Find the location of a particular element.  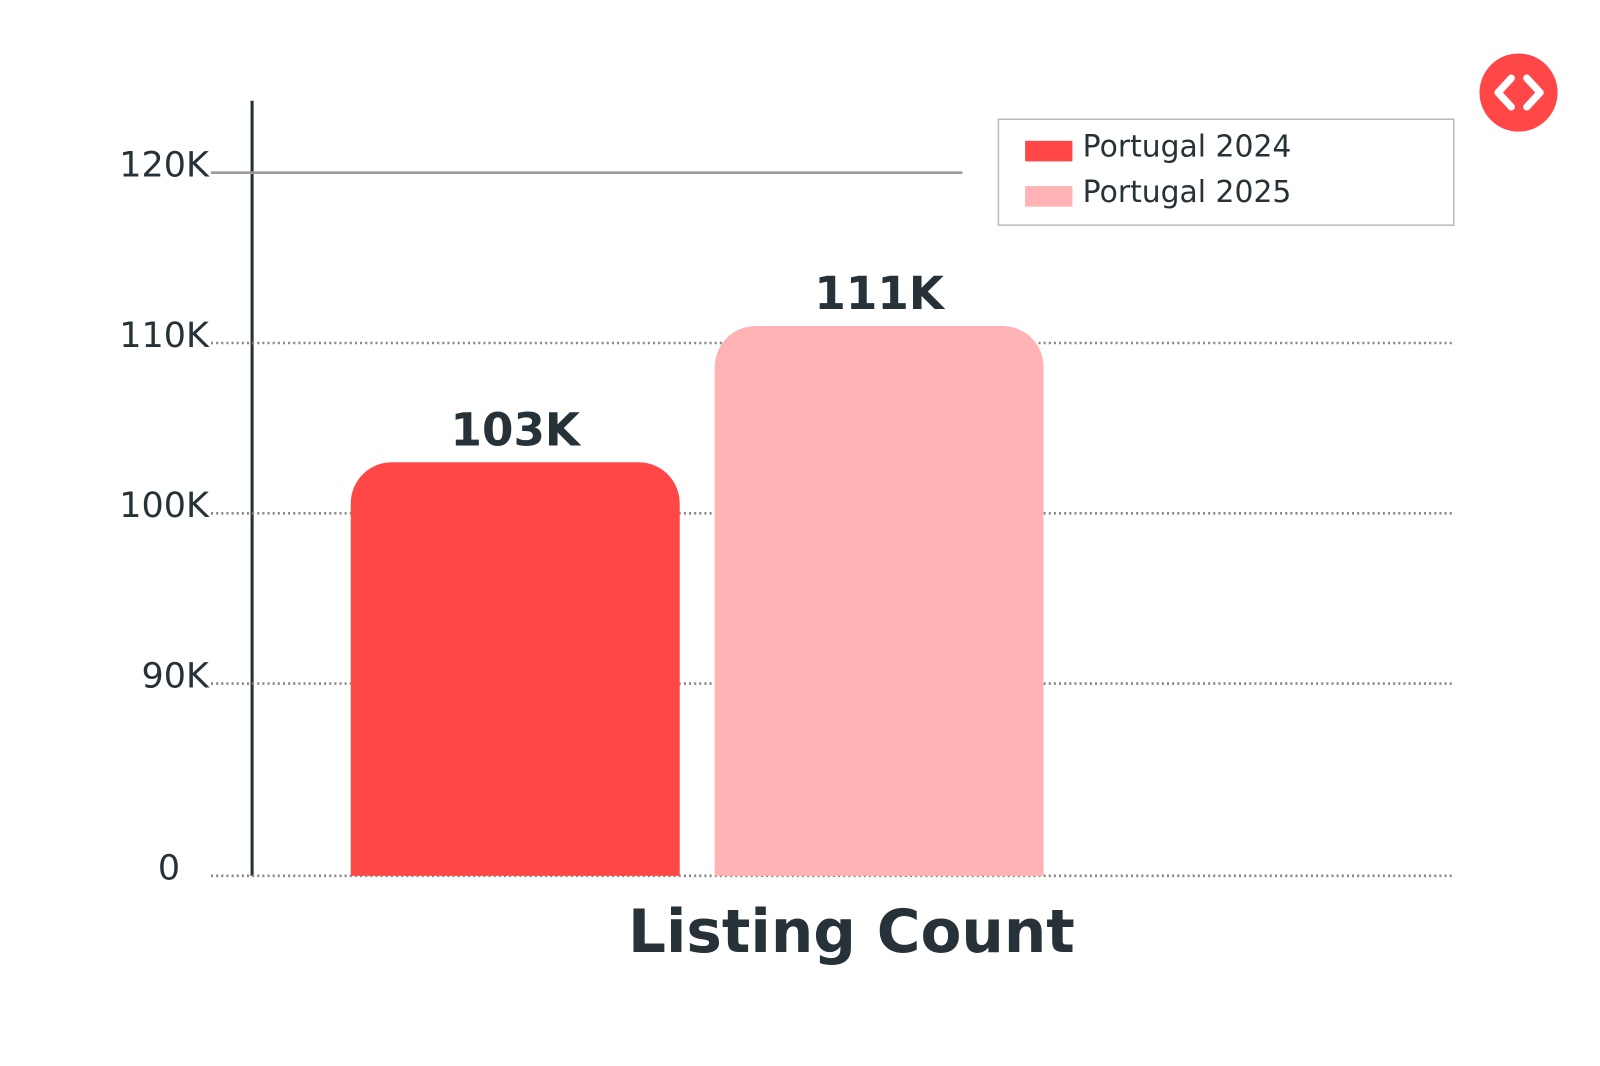

legend: Portugal 2024 Portugal 2025 is located at coordinates (1226, 172).